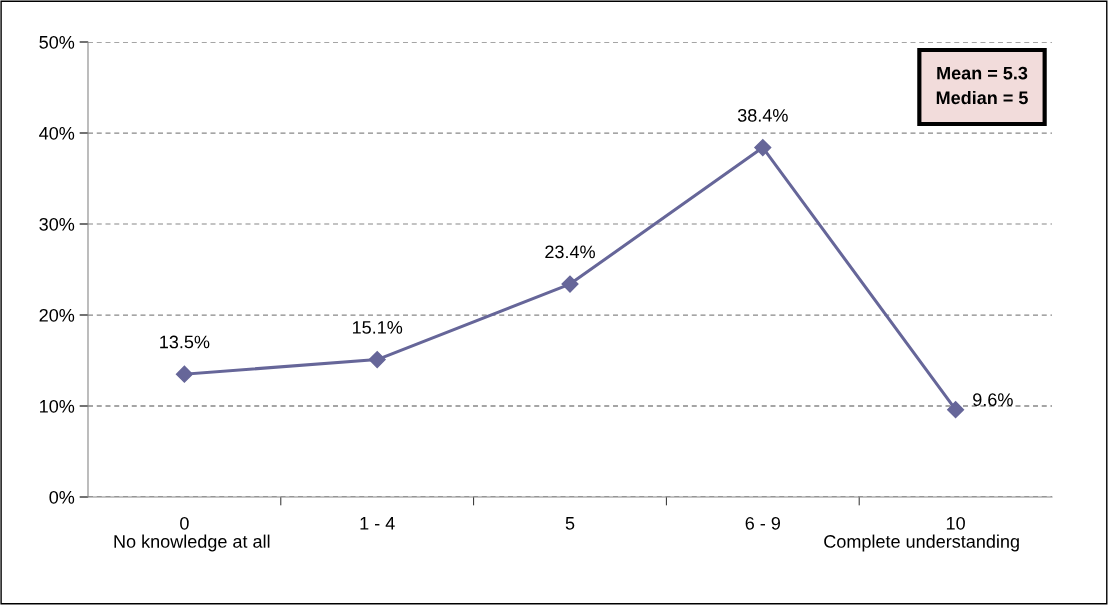 Image resolution: width=1109 pixels, height=605 pixels. I want to click on text: Complete understanding, so click(921, 543).